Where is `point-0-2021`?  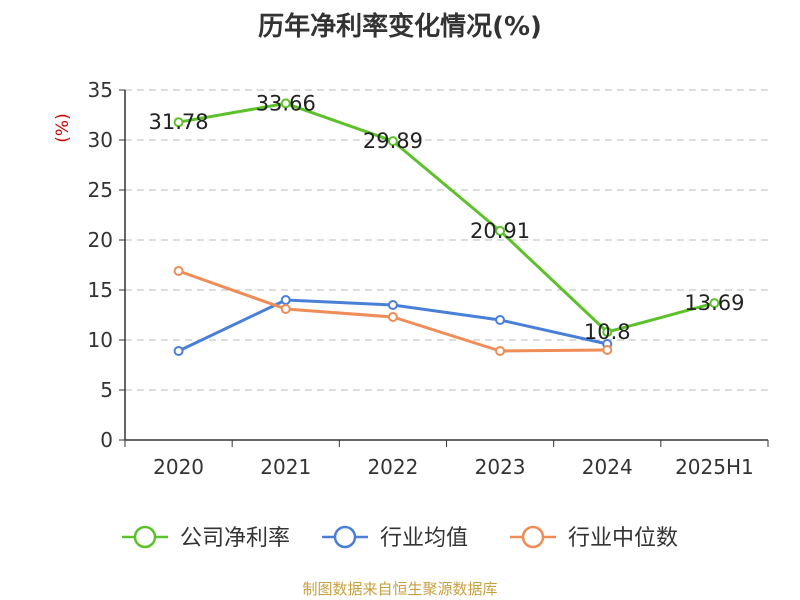
point-0-2021 is located at coordinates (285, 103).